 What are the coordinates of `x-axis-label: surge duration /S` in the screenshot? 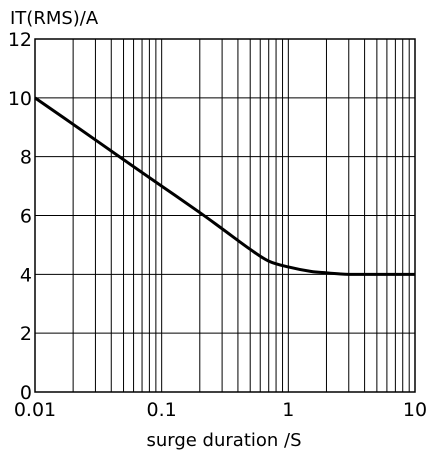 It's located at (223, 440).